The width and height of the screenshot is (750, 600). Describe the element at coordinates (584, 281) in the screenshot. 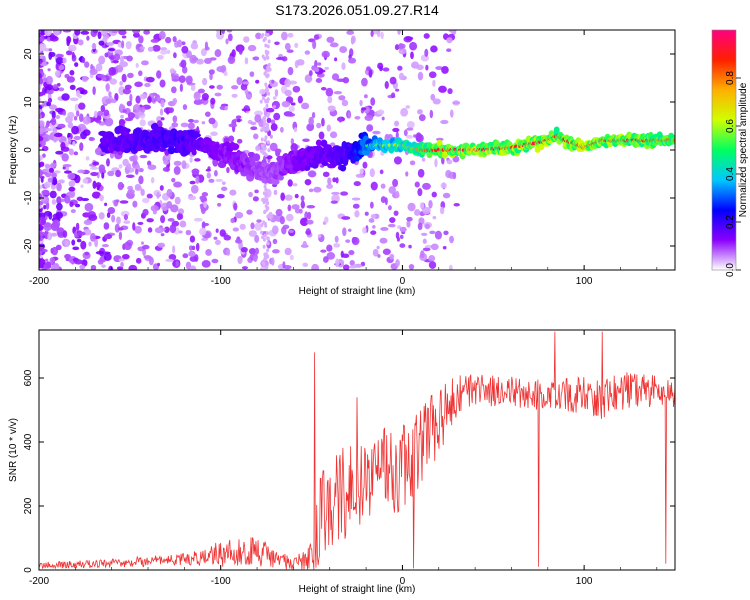

I see `x-tick-label: 100` at that location.